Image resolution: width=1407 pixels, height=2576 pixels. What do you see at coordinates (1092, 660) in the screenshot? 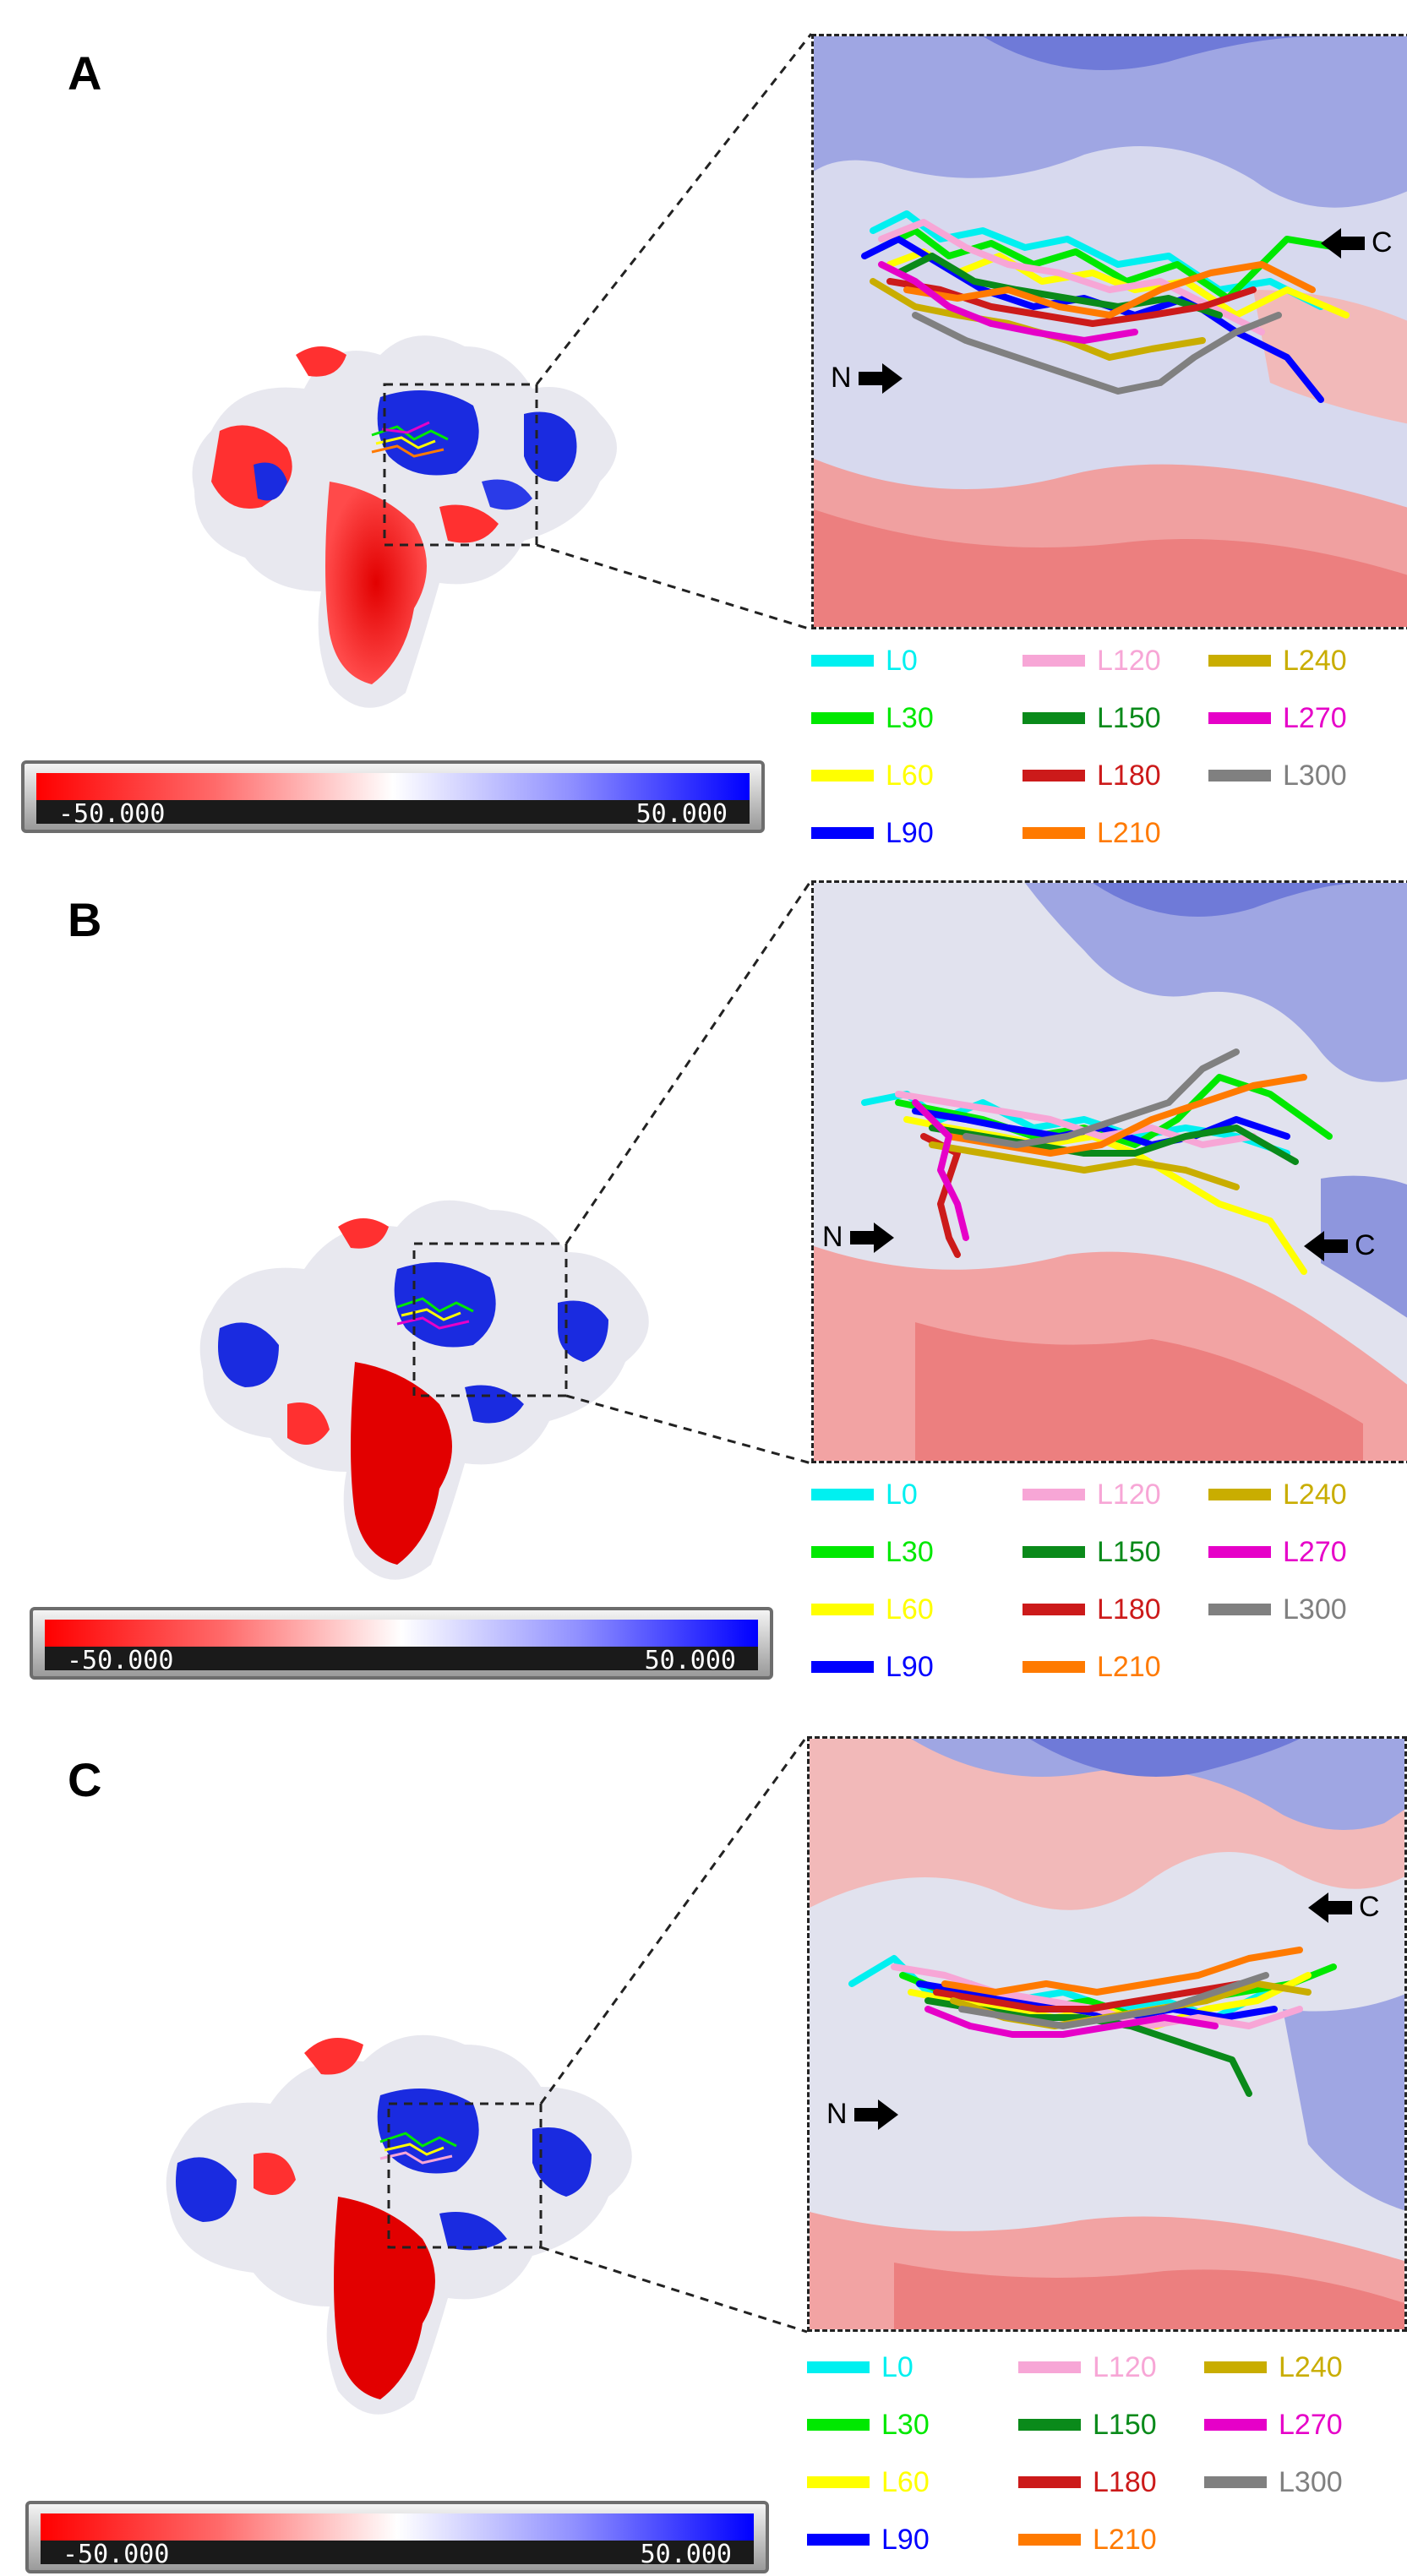
I see `legend-item: L120` at bounding box center [1092, 660].